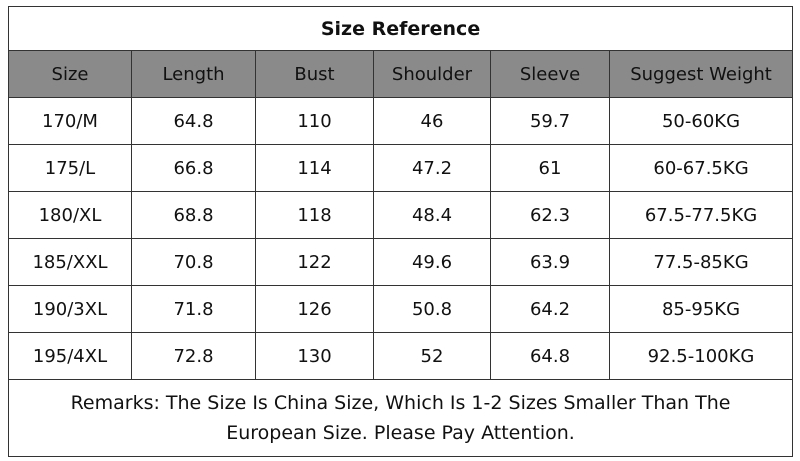 The height and width of the screenshot is (461, 800). Describe the element at coordinates (70, 168) in the screenshot. I see `data-cell: 175/L` at that location.